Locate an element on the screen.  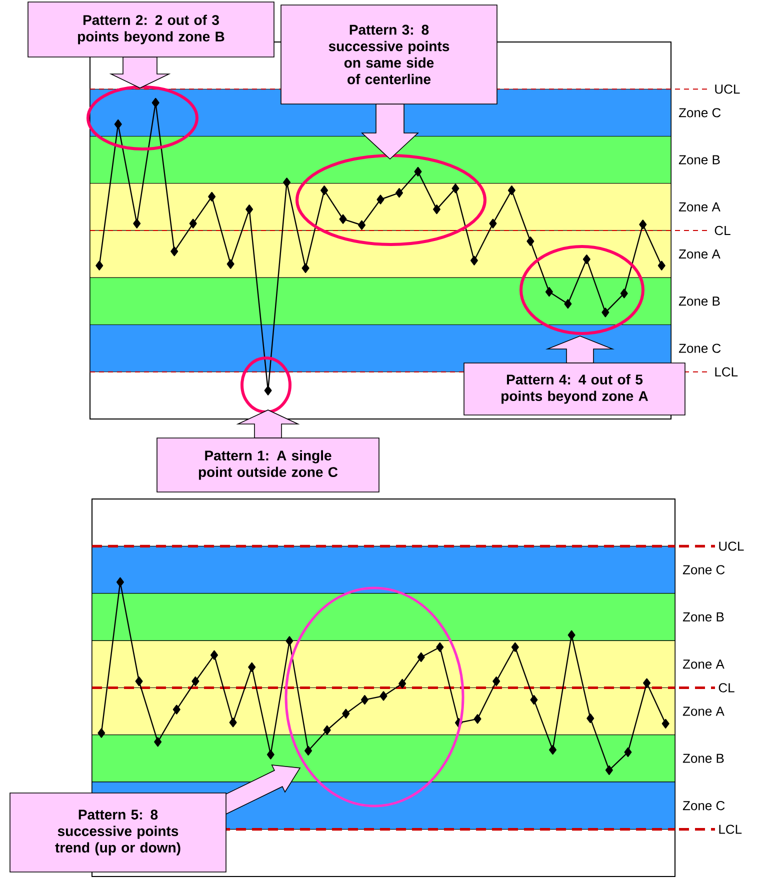
text: Pattern 3: 8 successive points on same side of centerline is located at coordinates (389, 54).